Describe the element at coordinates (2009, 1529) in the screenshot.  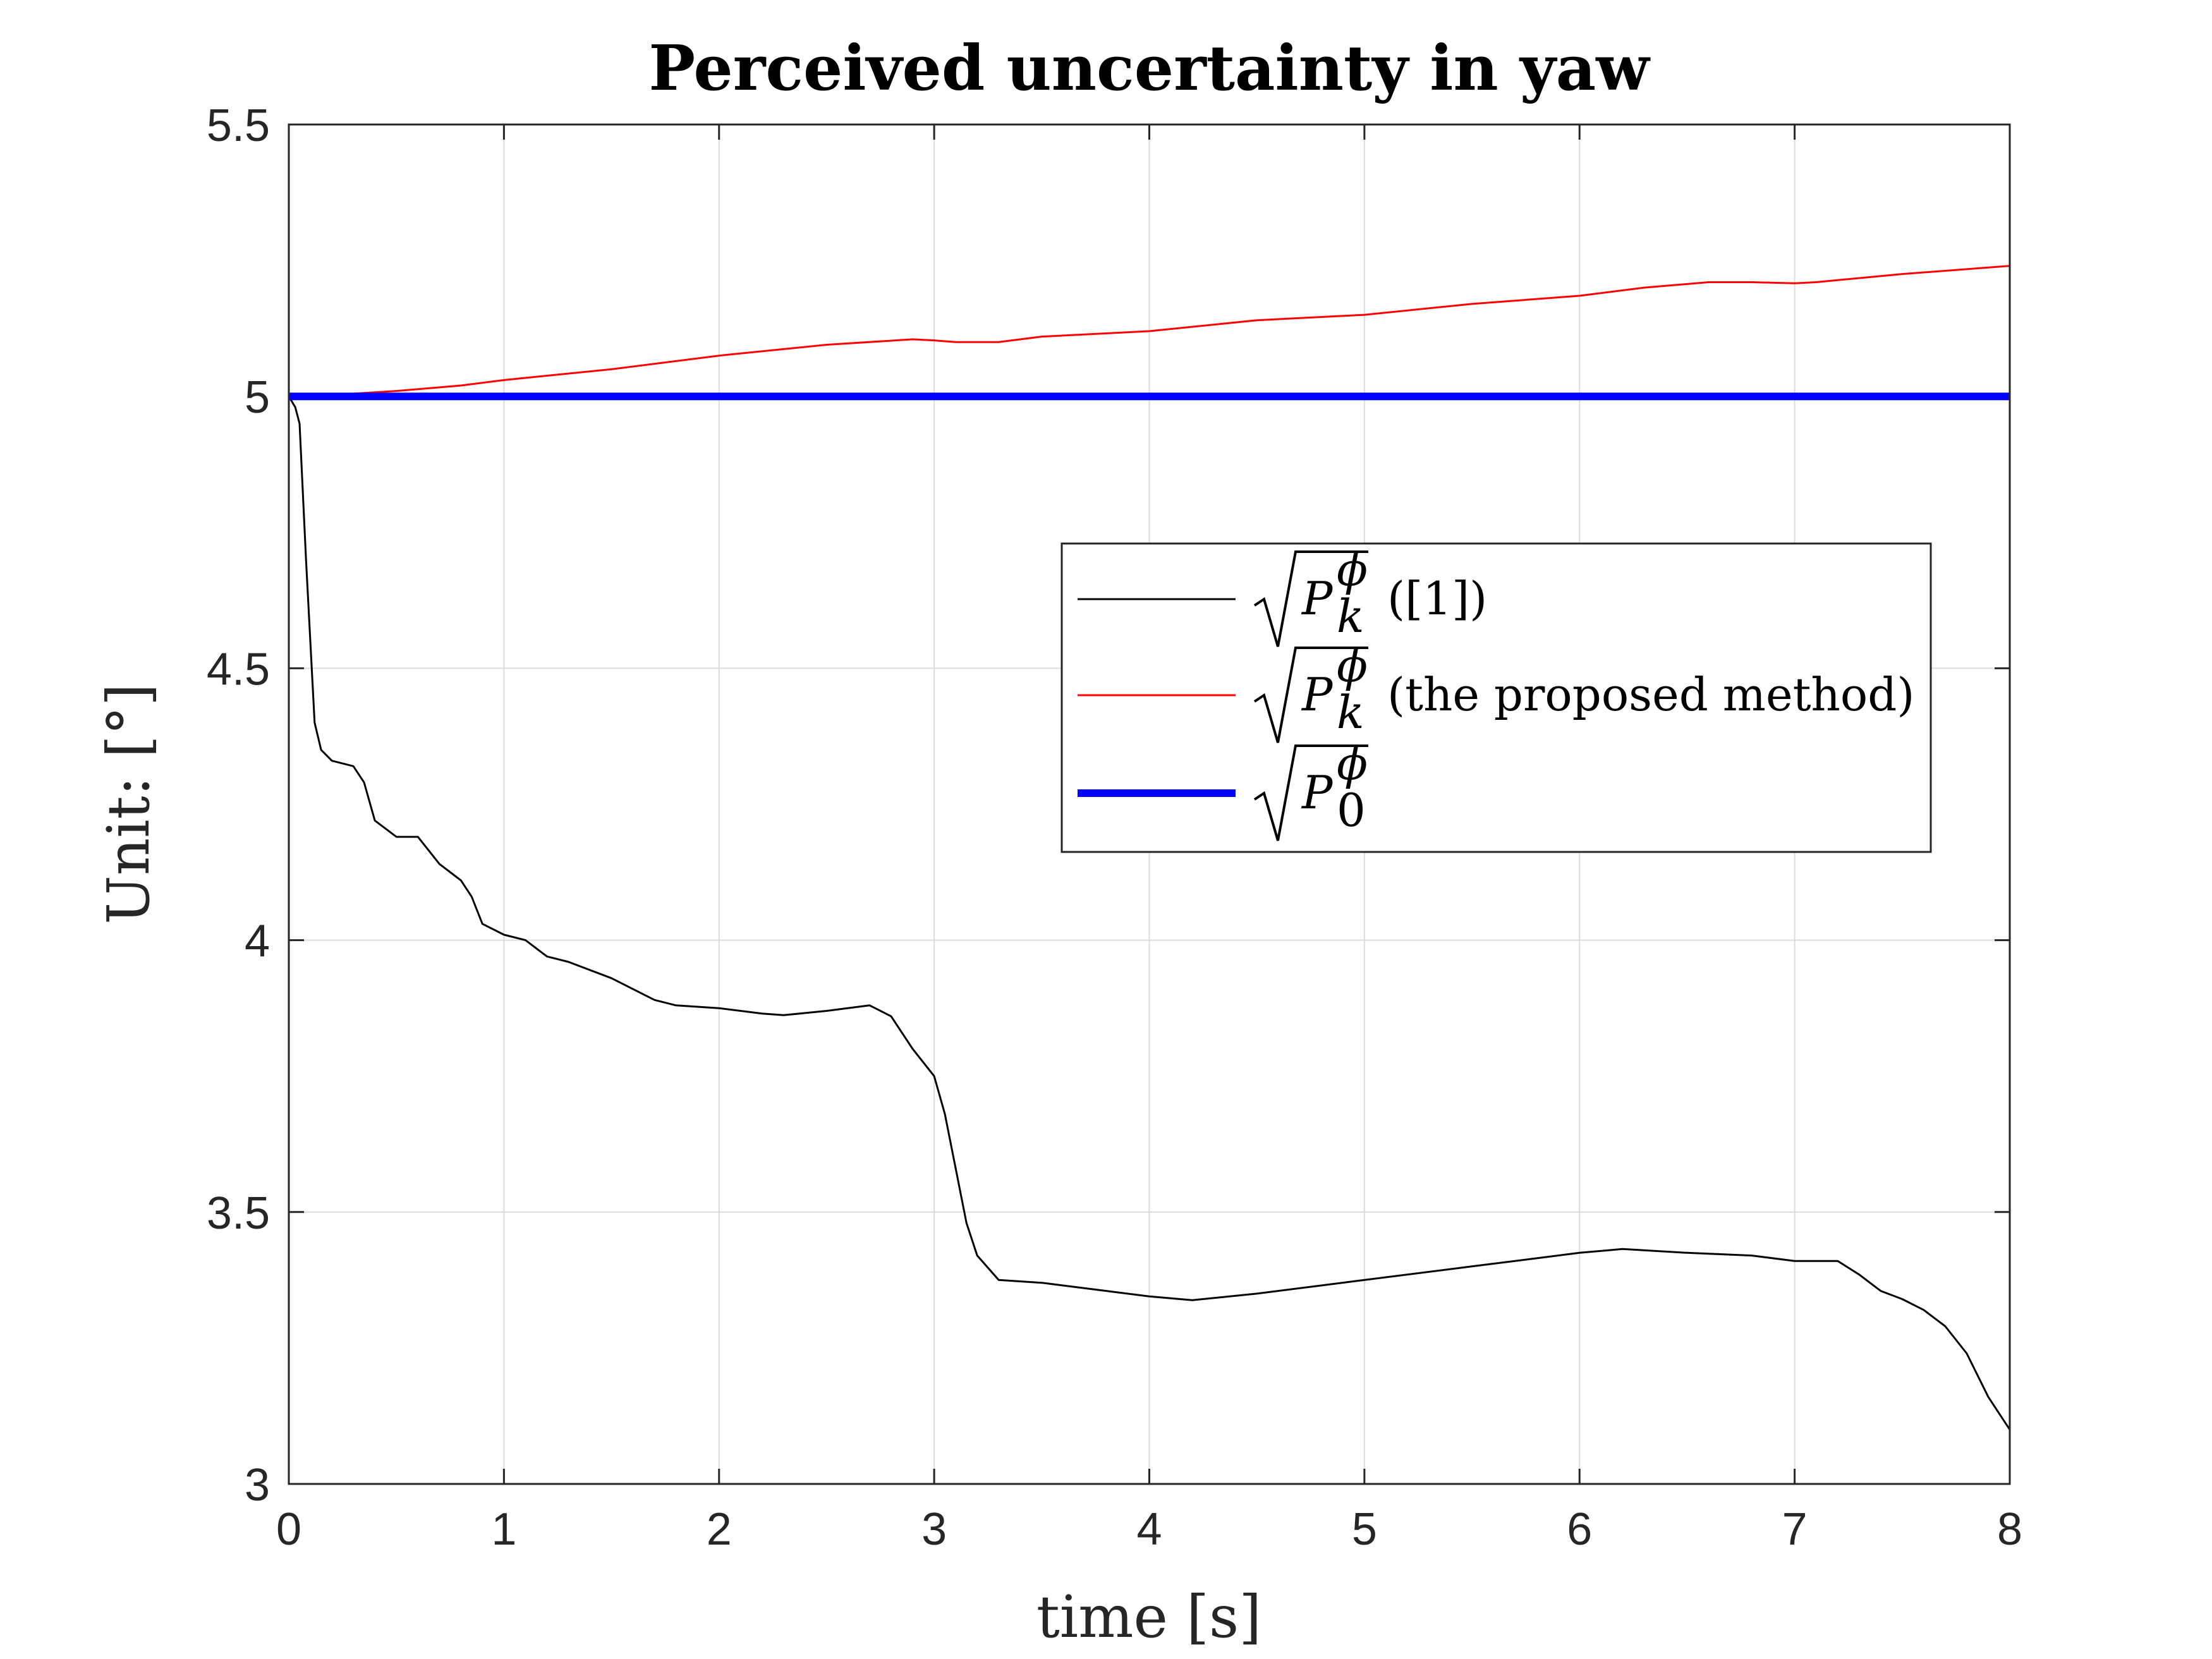
I see `x-tick-label: 8` at that location.